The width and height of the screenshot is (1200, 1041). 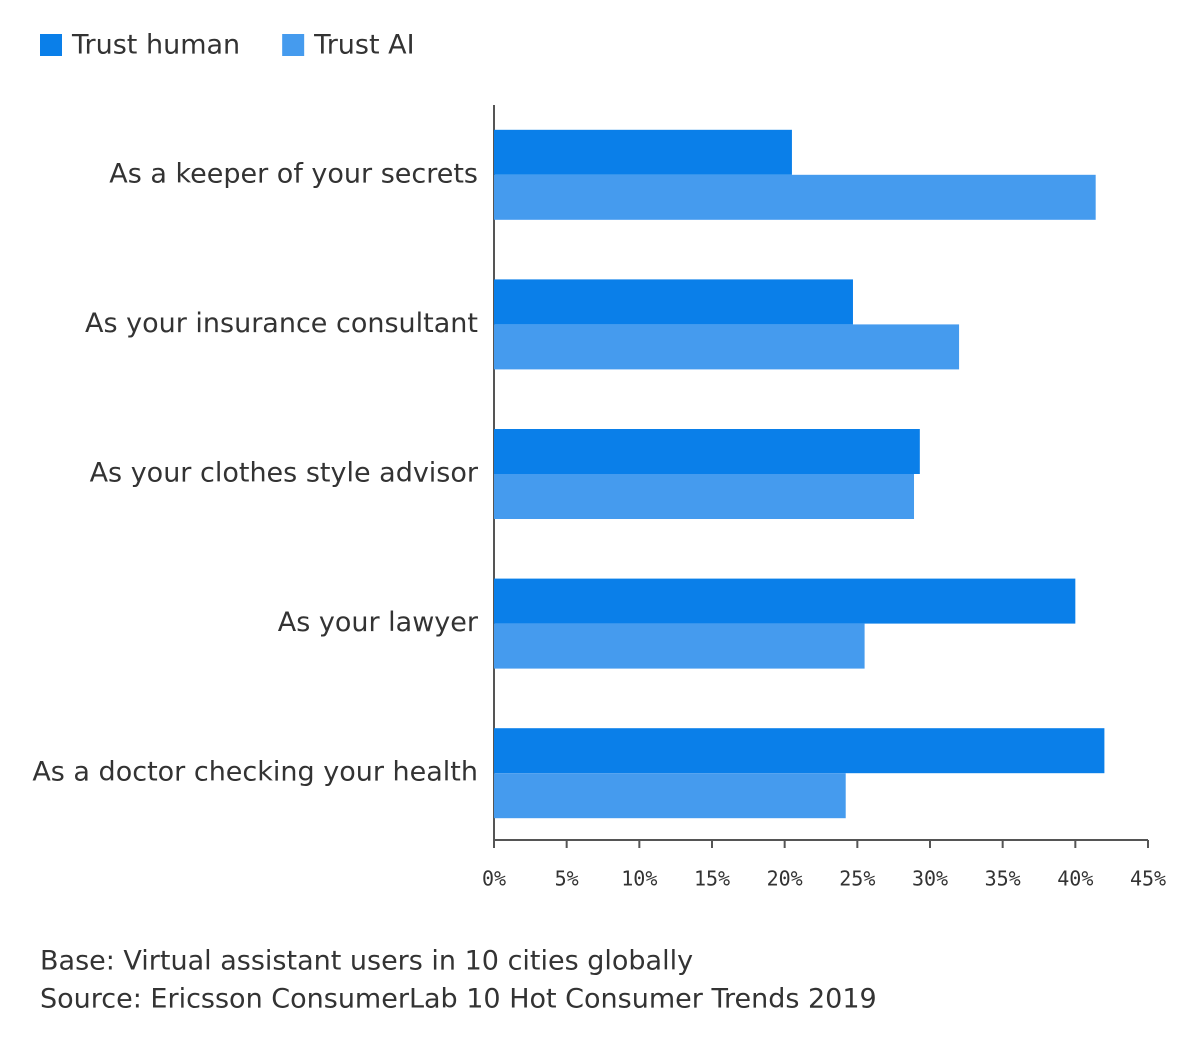 I want to click on x-tick-label: 30%, so click(x=930, y=879).